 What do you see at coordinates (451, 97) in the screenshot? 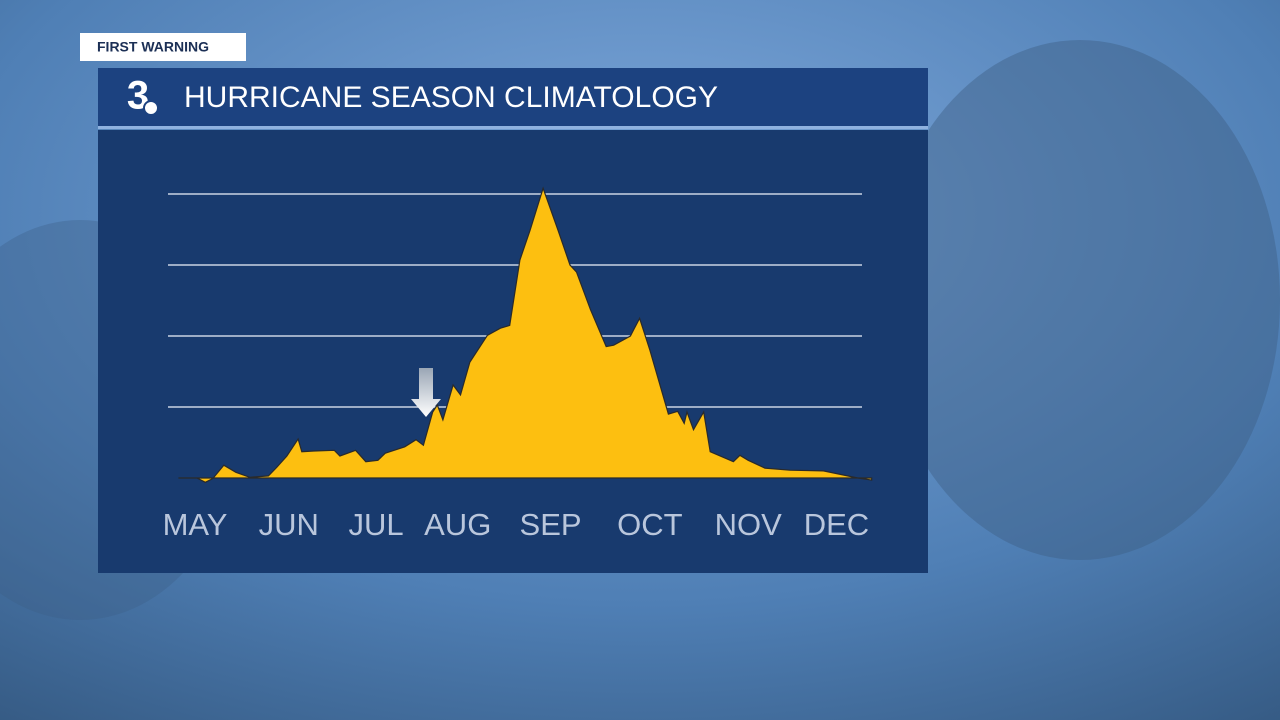
I see `chart-title: HURRICANE SEASON CLIMATOLOGY` at bounding box center [451, 97].